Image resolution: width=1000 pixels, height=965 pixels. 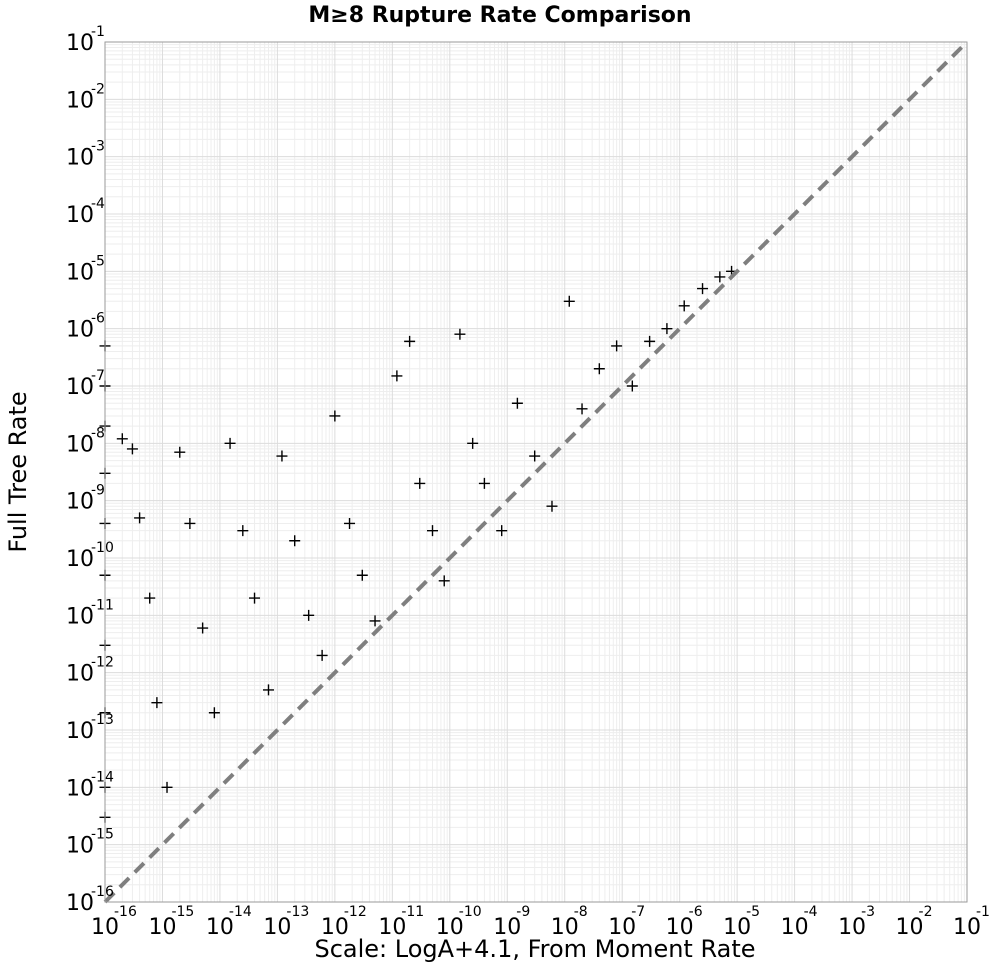 I want to click on x-tick-label: 10-14, so click(x=229, y=922).